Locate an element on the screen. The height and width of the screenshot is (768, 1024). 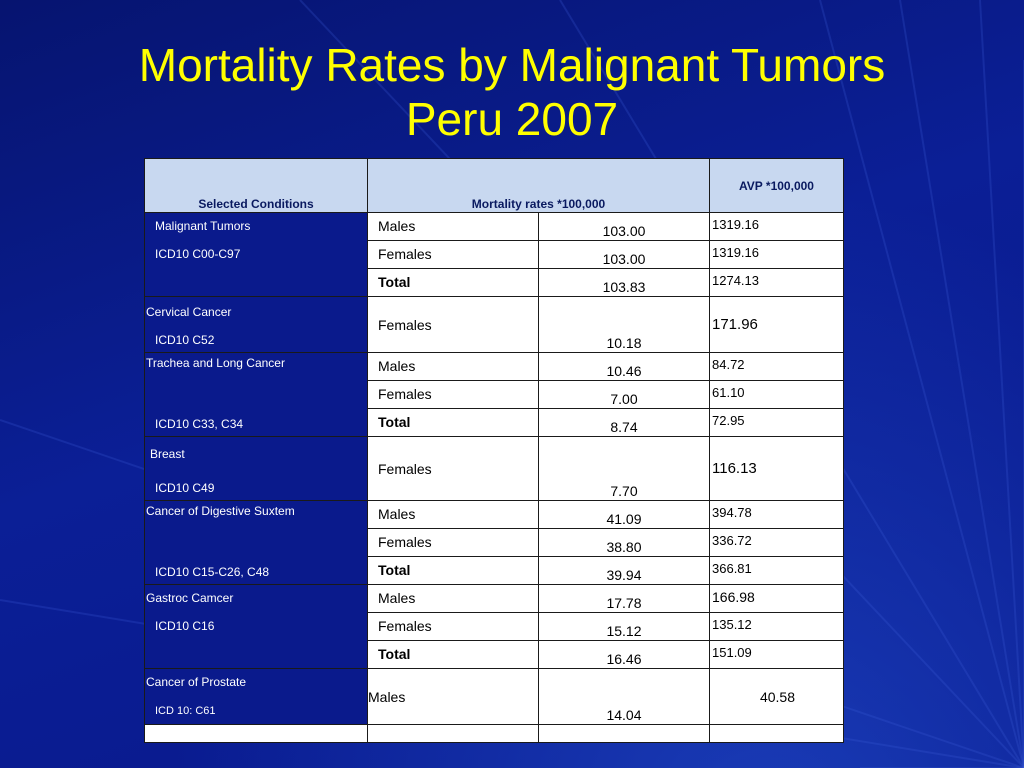
table-row: Total 16.46 151.09 is located at coordinates (494, 654).